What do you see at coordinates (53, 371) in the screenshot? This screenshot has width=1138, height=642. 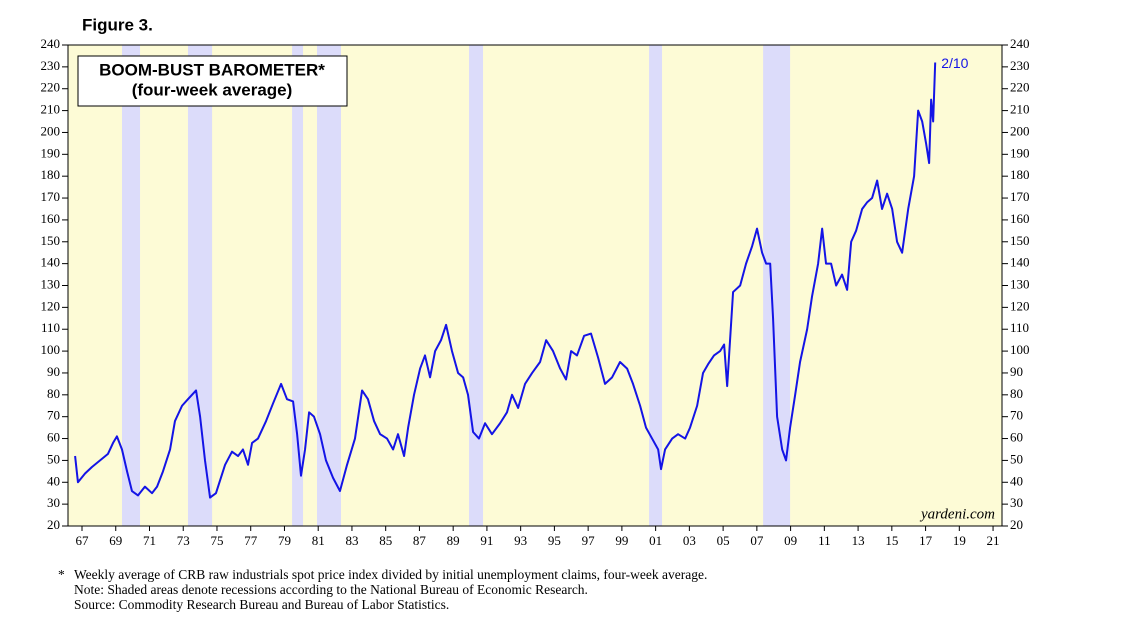 I see `y-tick-label: 90` at bounding box center [53, 371].